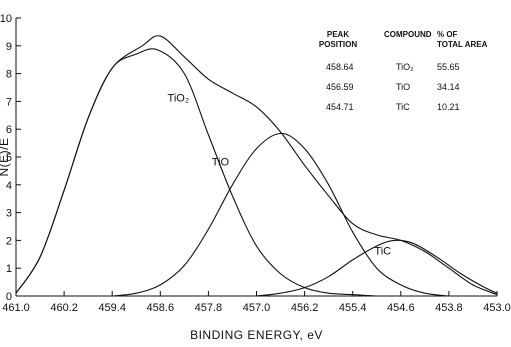 Image resolution: width=511 pixels, height=347 pixels. I want to click on x-tick-label: 457.0, so click(257, 308).